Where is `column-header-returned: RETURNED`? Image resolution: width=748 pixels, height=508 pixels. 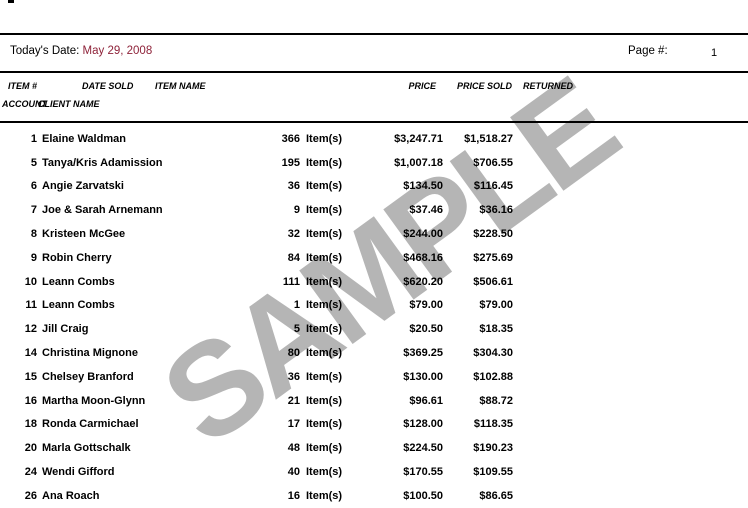
column-header-returned: RETURNED is located at coordinates (548, 86).